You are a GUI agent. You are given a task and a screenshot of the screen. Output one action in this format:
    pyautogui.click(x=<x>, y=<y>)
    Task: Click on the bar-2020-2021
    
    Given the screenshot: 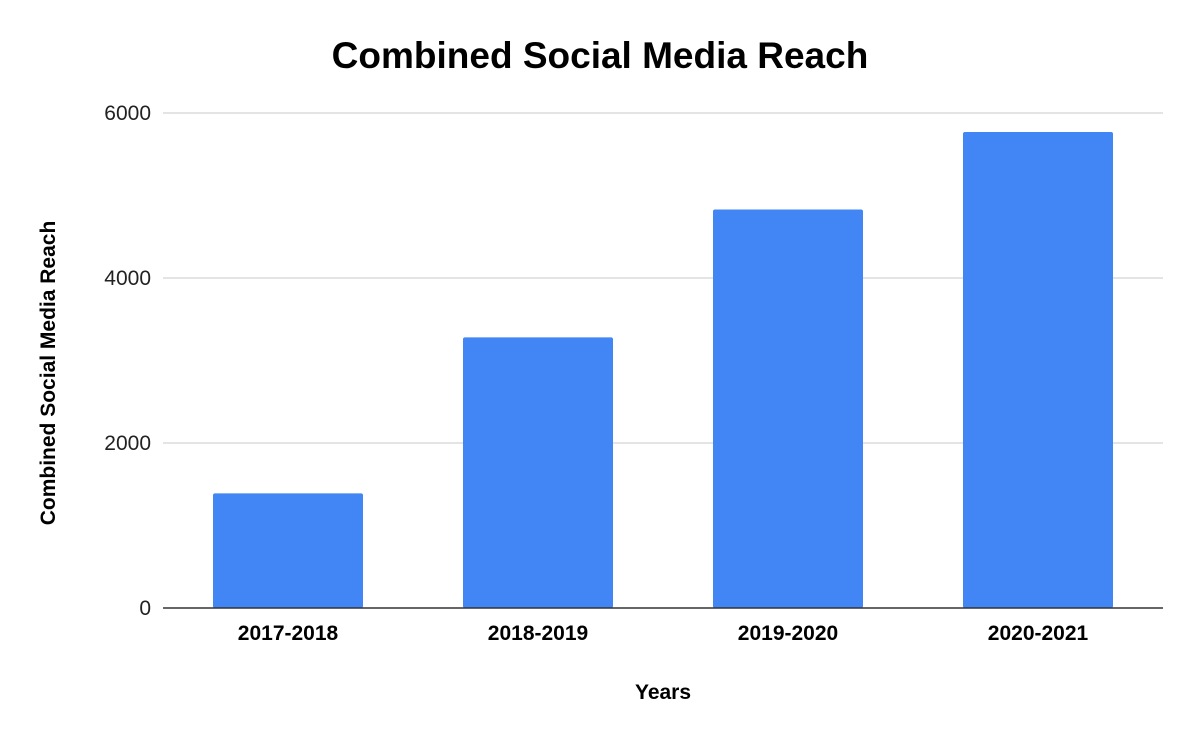 What is the action you would take?
    pyautogui.click(x=1038, y=369)
    